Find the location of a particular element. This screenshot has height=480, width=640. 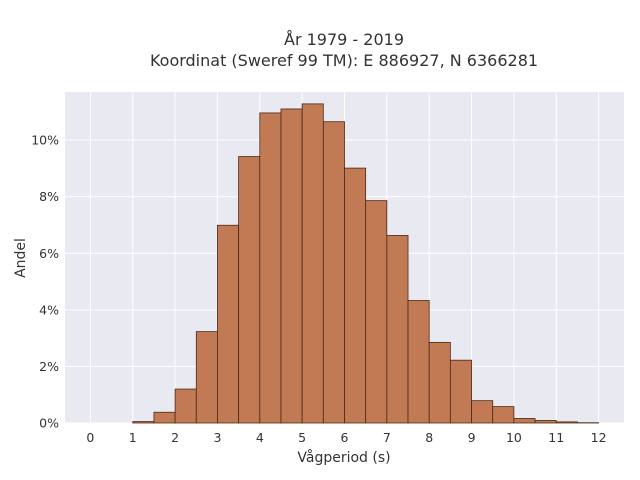

y-tick-label-4: 8% is located at coordinates (49, 196).